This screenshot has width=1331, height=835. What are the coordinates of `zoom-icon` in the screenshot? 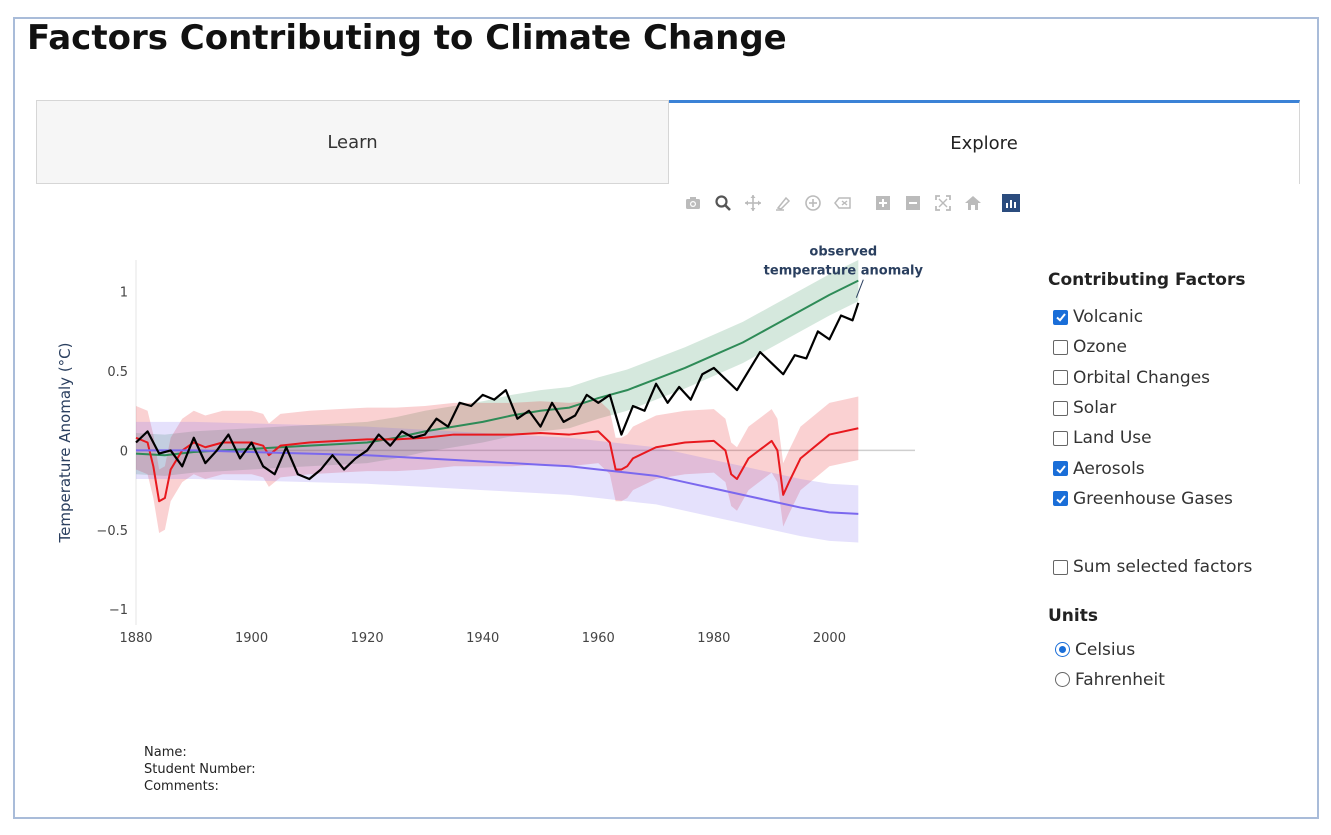 It's located at (723, 203).